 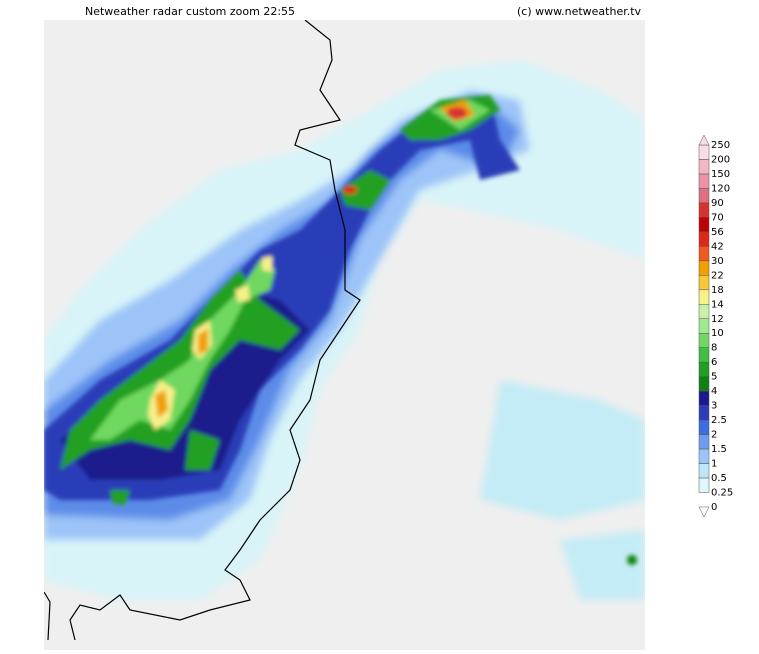 What do you see at coordinates (717, 333) in the screenshot?
I see `legend-label: 10` at bounding box center [717, 333].